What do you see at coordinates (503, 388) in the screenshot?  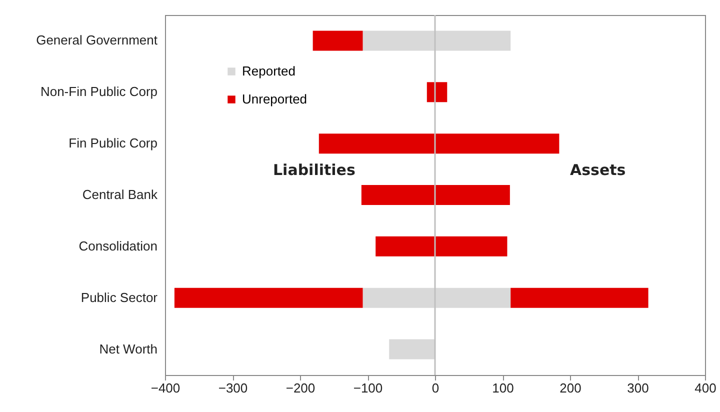 I see `x-tick-label: 100` at bounding box center [503, 388].